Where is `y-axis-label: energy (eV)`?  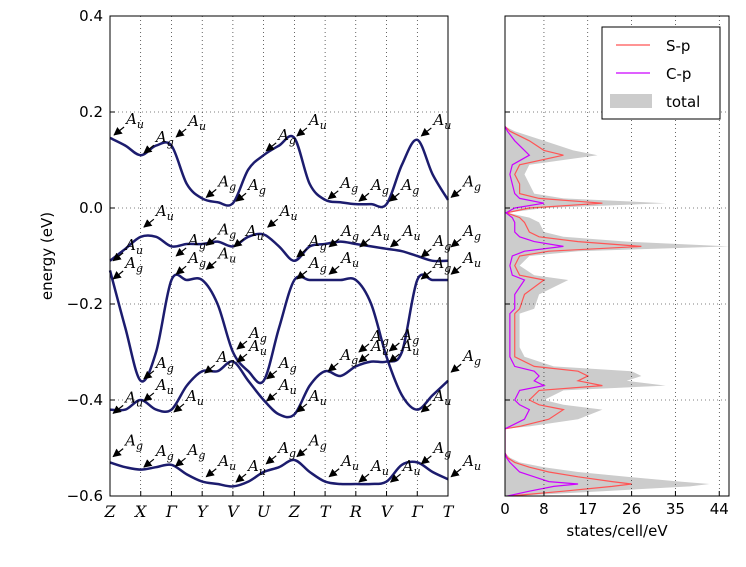
y-axis-label: energy (eV) is located at coordinates (47, 256).